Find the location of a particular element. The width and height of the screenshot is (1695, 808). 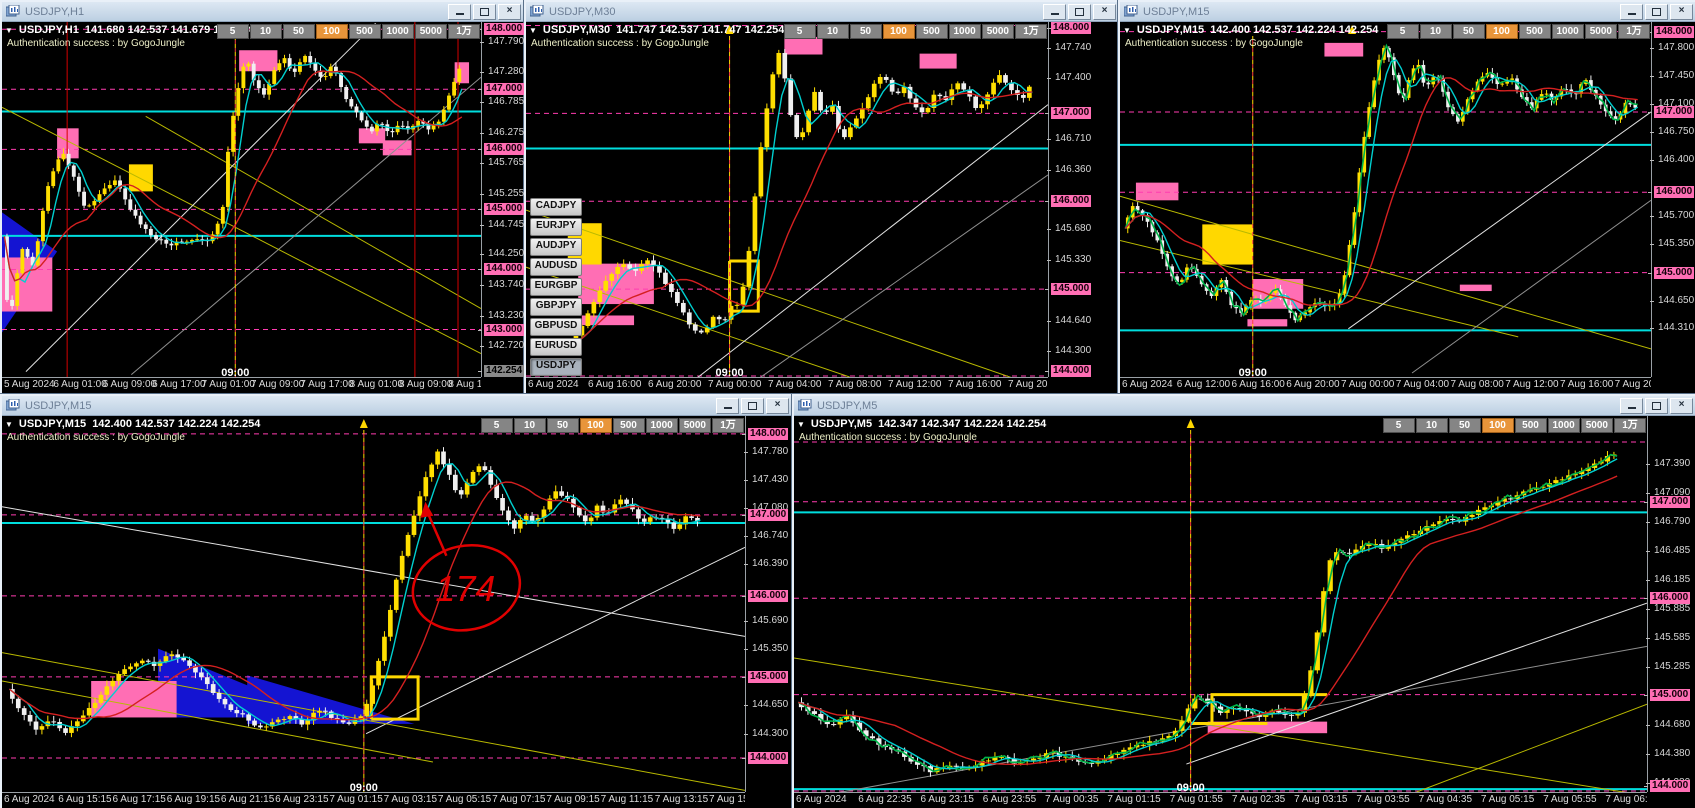

price-axis-label: 145.690 is located at coordinates (766, 621).